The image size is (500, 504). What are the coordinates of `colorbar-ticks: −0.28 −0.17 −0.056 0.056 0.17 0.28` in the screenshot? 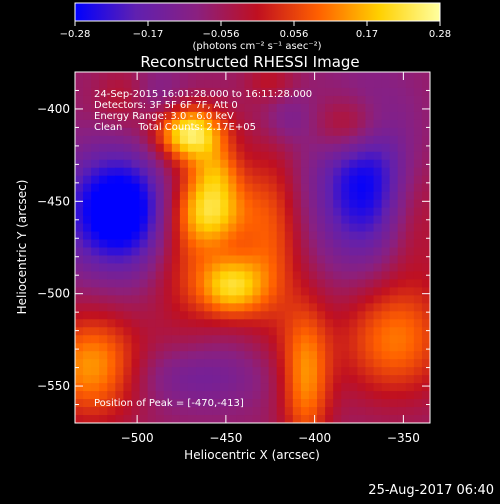 It's located at (255, 30).